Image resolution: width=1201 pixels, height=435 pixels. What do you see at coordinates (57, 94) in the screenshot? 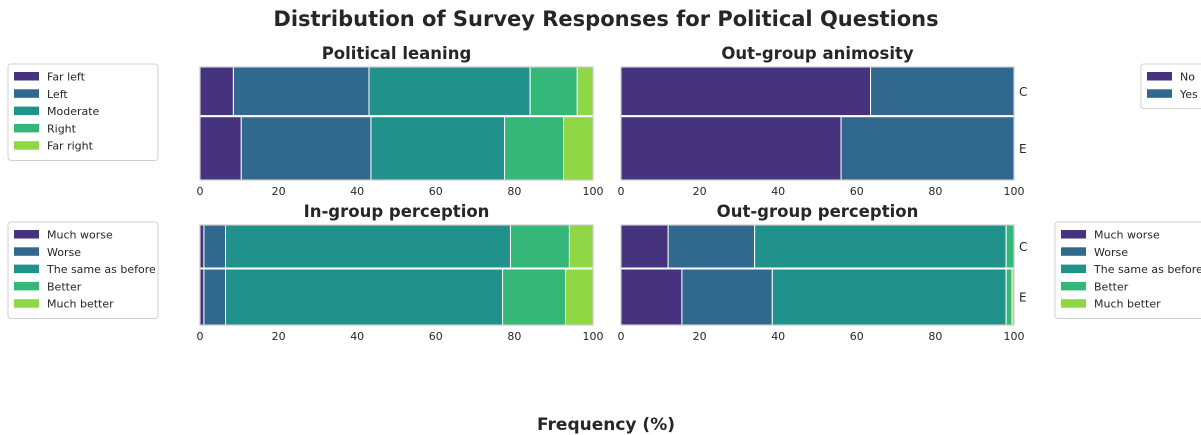
I see `legend-label: Left` at bounding box center [57, 94].